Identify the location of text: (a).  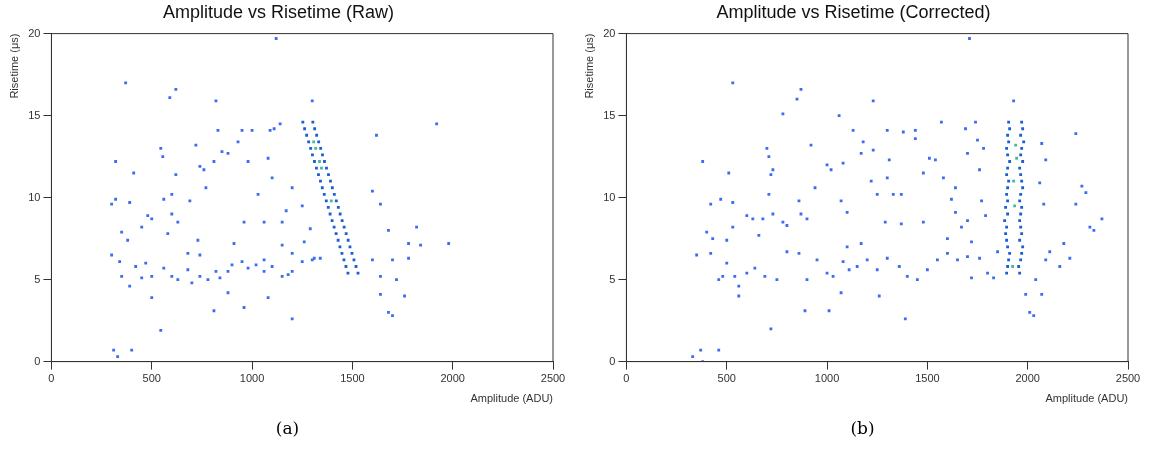
(287, 428).